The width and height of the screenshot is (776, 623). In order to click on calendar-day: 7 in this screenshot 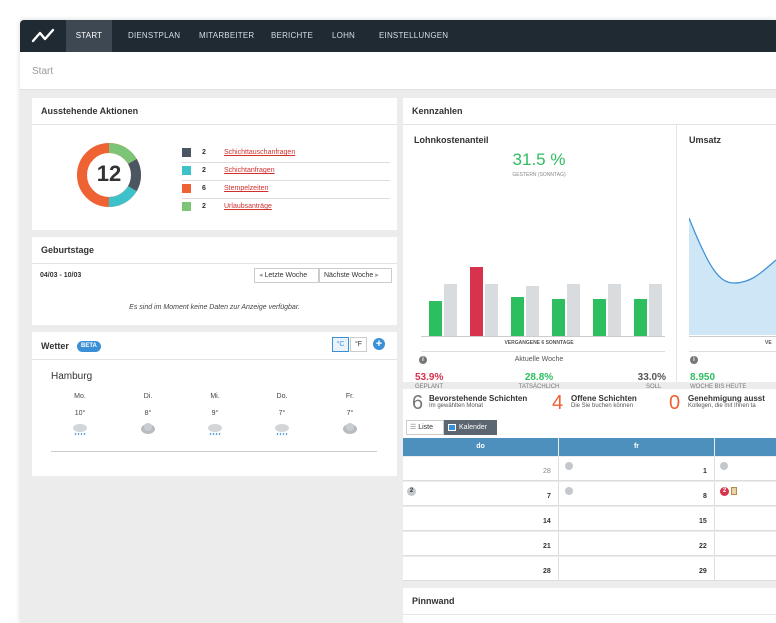, I will do `click(549, 496)`.